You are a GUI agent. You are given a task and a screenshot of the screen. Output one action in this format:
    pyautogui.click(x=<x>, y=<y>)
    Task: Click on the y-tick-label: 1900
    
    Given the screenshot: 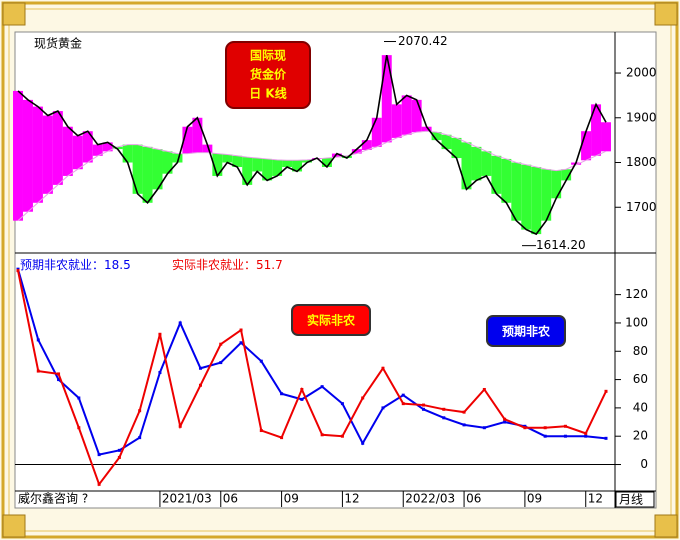 What is the action you would take?
    pyautogui.click(x=641, y=117)
    